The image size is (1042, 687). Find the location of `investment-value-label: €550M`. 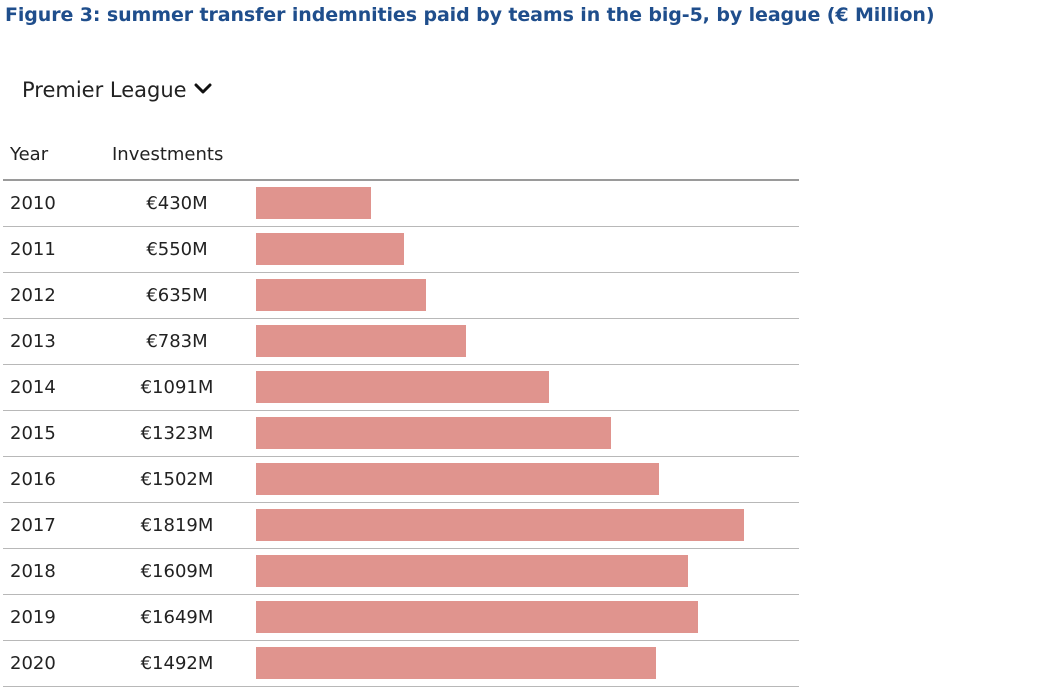

investment-value-label: €550M is located at coordinates (177, 249).